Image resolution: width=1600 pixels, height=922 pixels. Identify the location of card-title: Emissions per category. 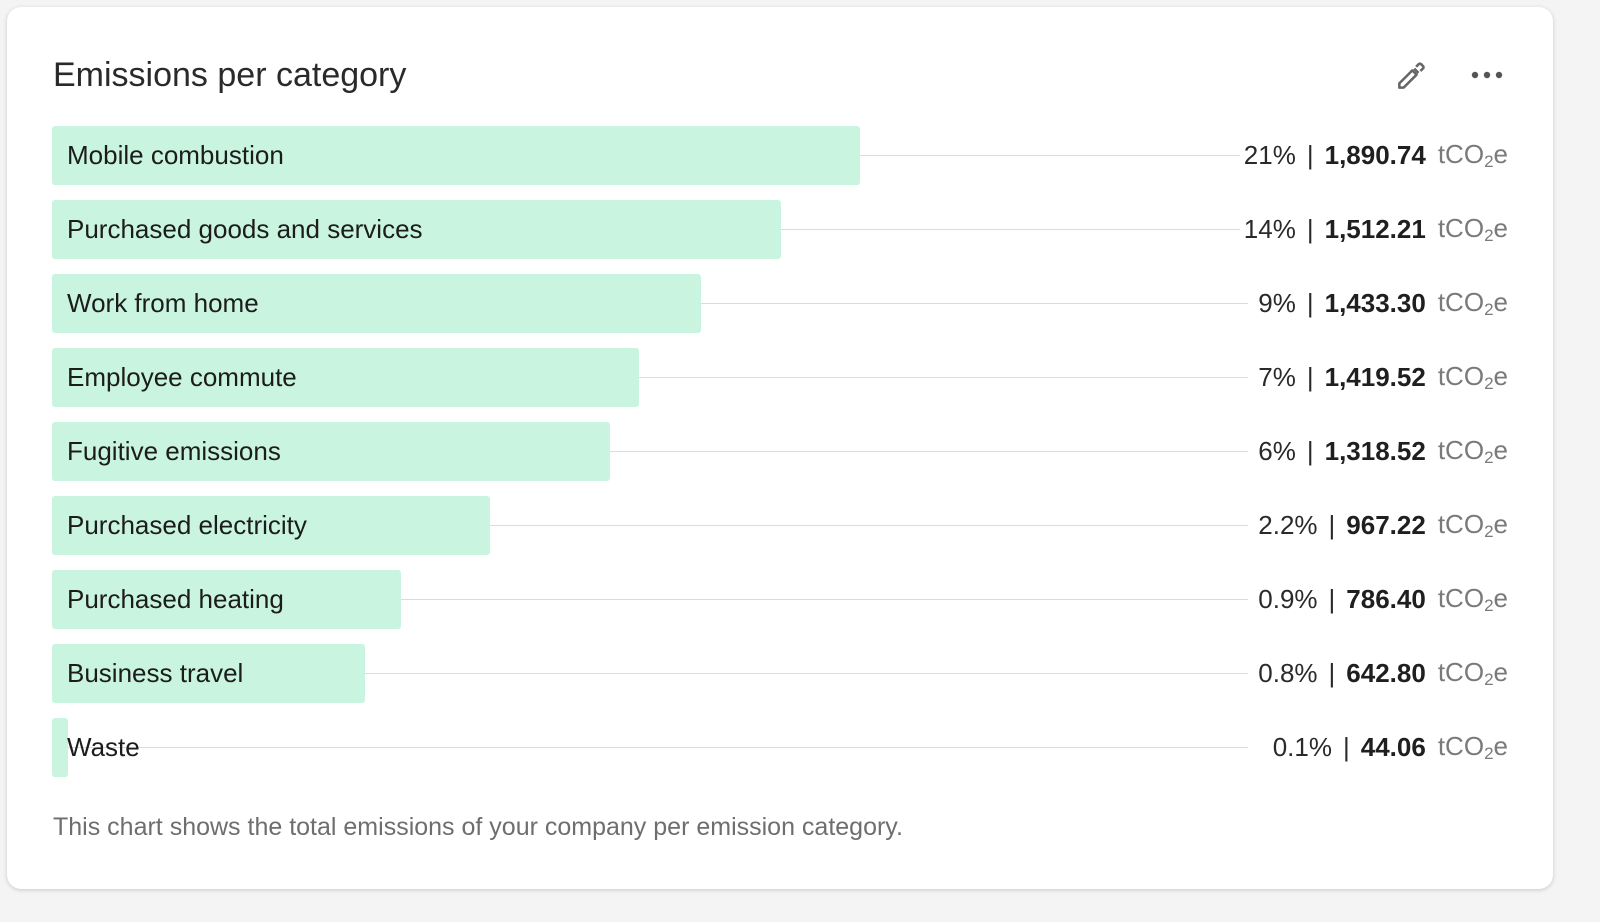
(230, 75).